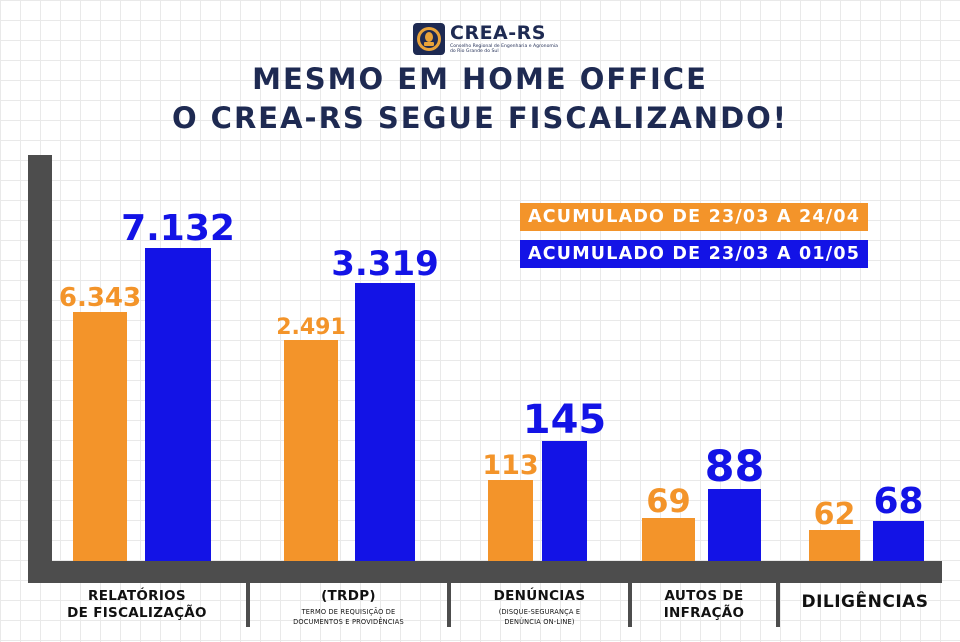 This screenshot has height=642, width=960. I want to click on category-label-1: RELATÓRIOS DE FISCALIZAÇÃO, so click(137, 605).